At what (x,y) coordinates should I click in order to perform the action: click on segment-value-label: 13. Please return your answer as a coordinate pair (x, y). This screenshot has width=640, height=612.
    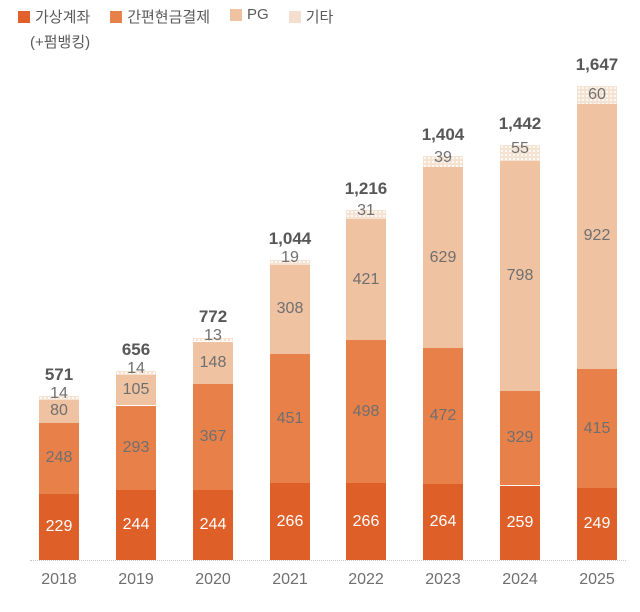
    Looking at the image, I should click on (213, 335).